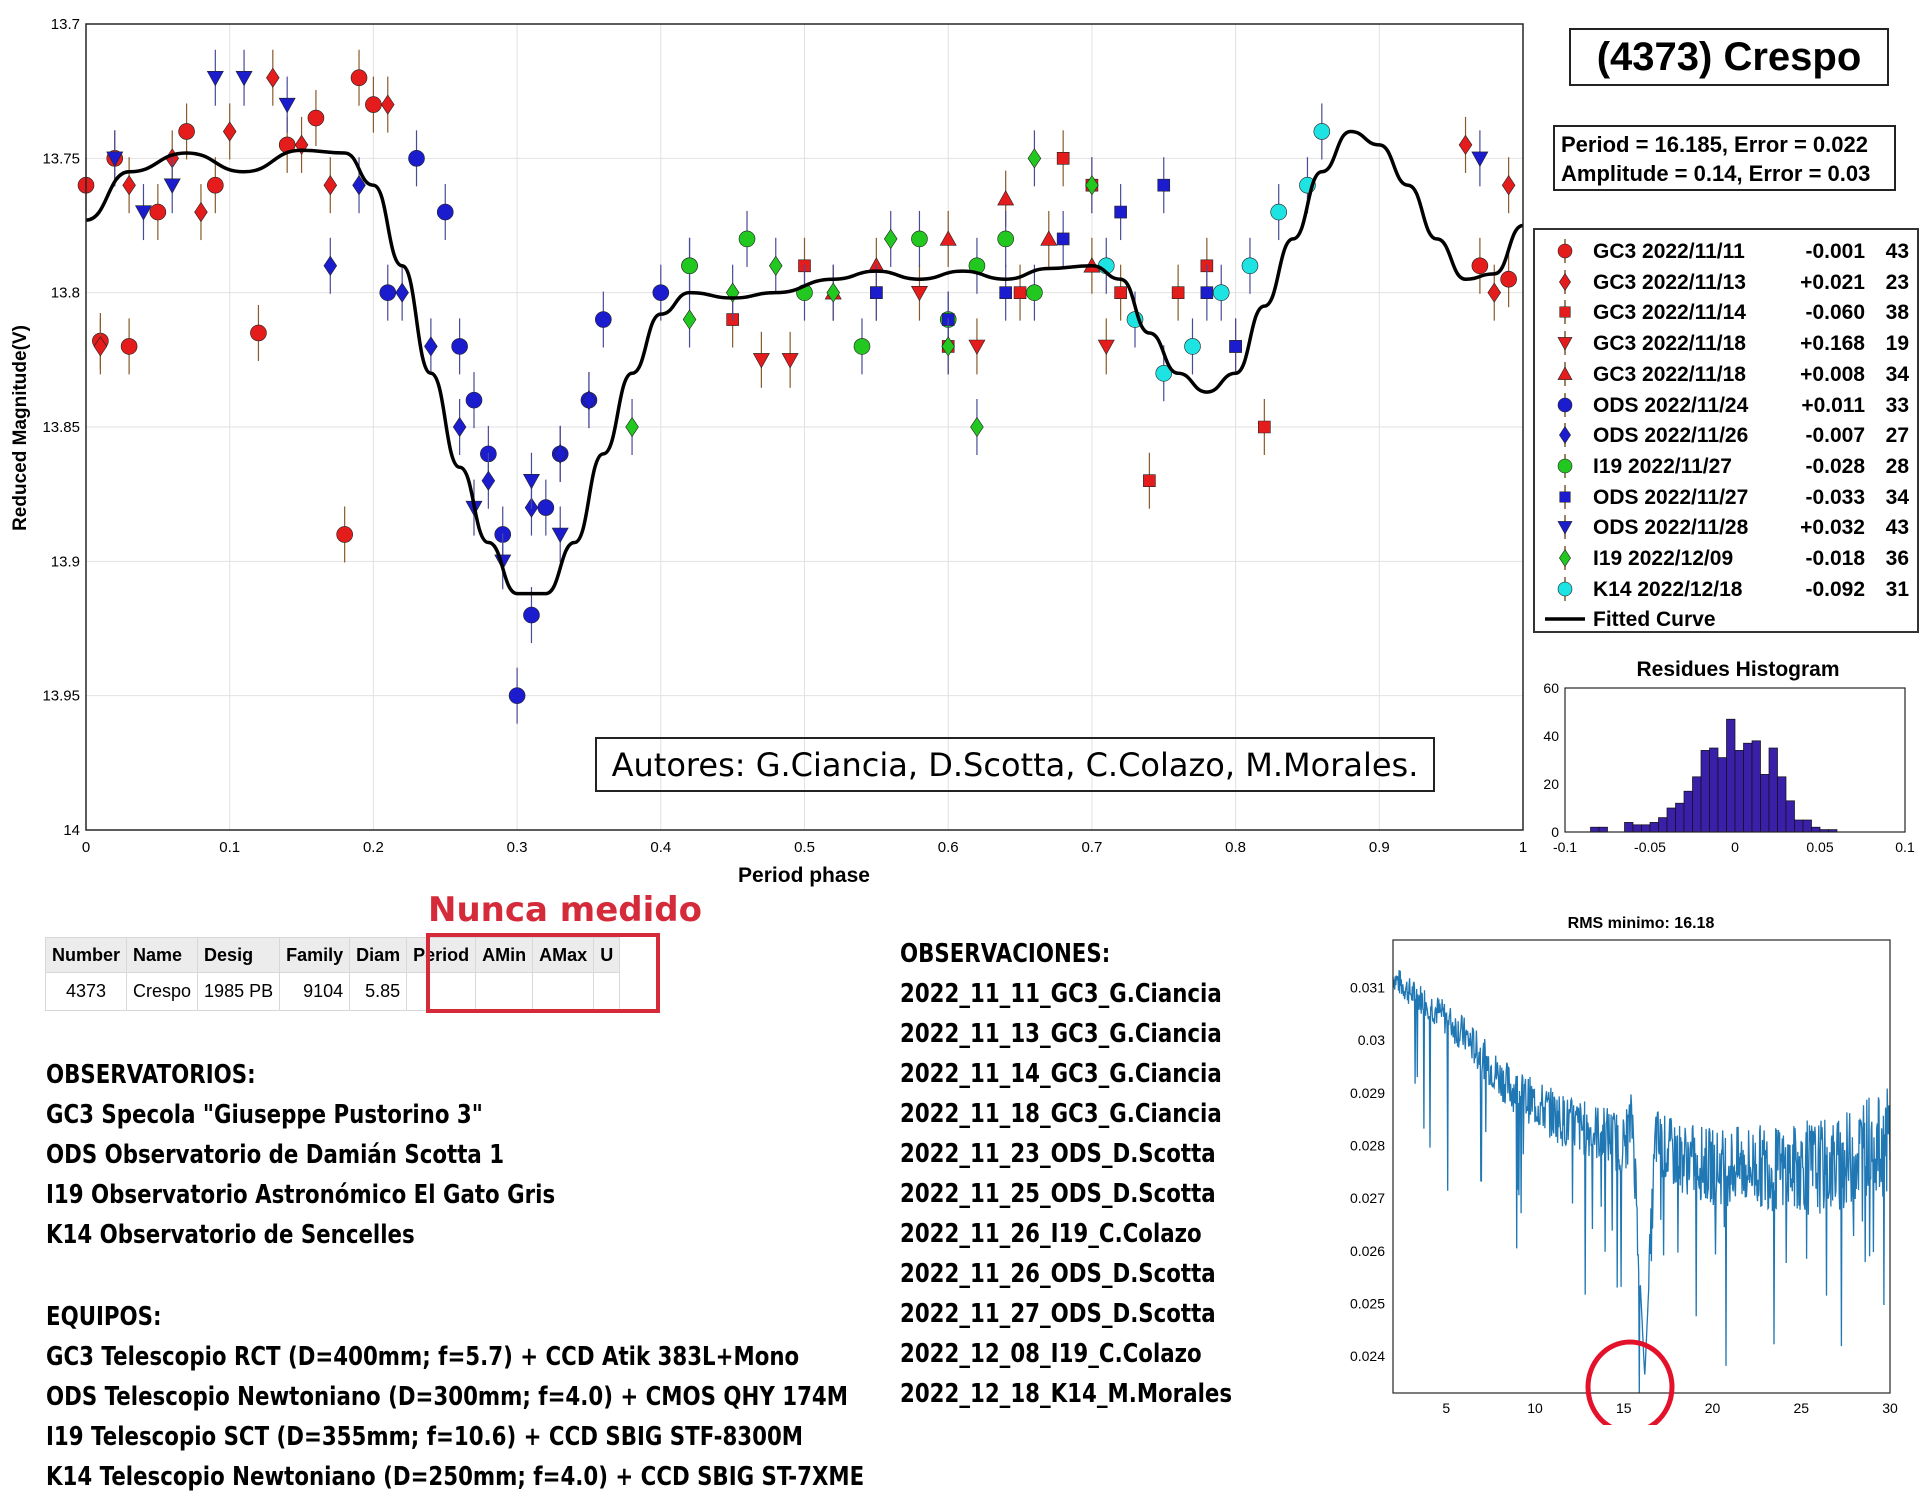  I want to click on x-tick-label: 0.1, so click(229, 847).